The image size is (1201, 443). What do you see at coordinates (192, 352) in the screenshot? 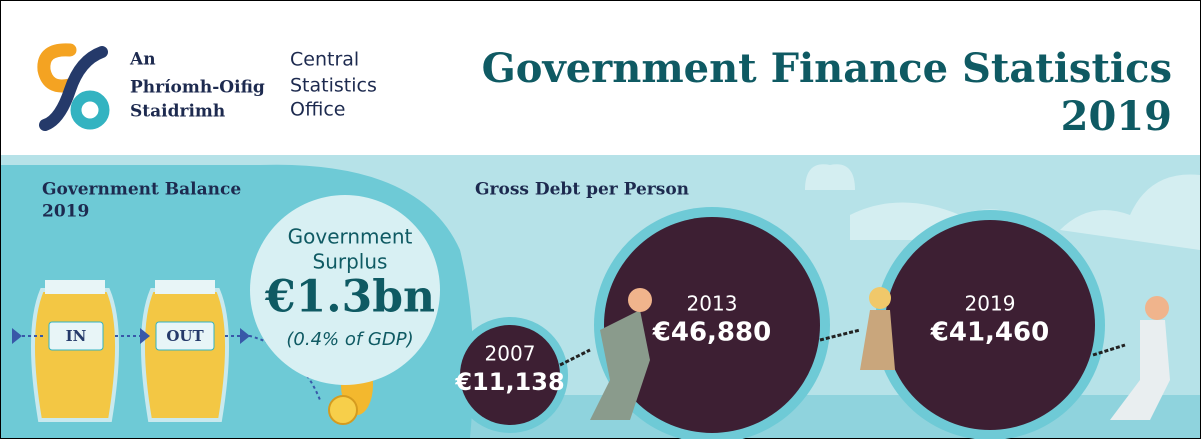
I see `jars` at bounding box center [192, 352].